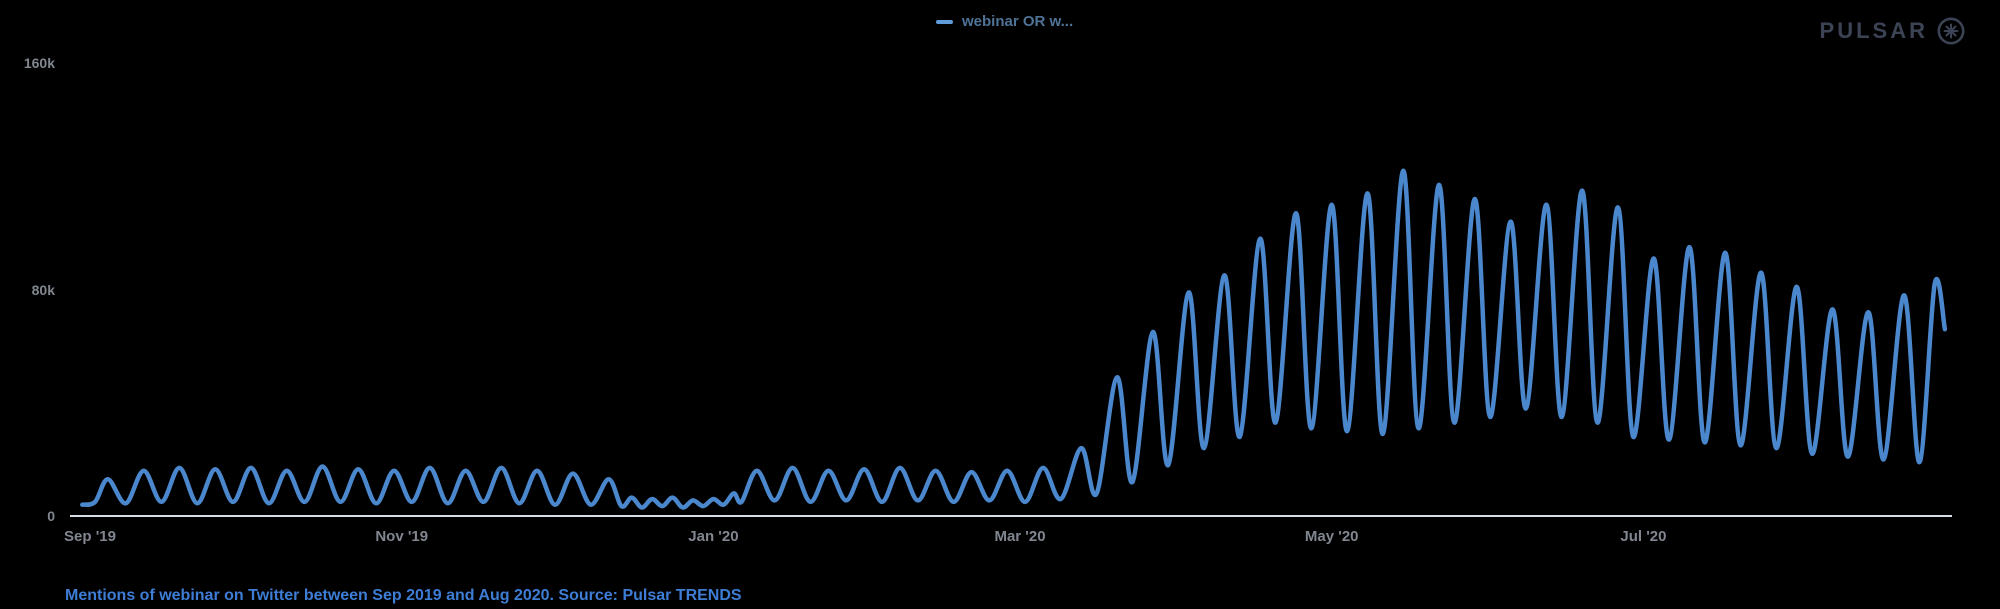 This screenshot has width=2000, height=609. What do you see at coordinates (1020, 536) in the screenshot?
I see `x-tick-label: Mar '20` at bounding box center [1020, 536].